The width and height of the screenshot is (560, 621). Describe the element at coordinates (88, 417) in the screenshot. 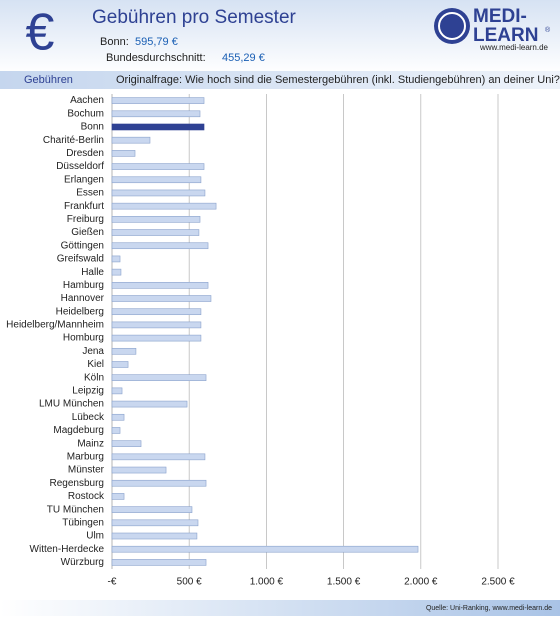

I see `y-tick-label: Lübeck` at that location.